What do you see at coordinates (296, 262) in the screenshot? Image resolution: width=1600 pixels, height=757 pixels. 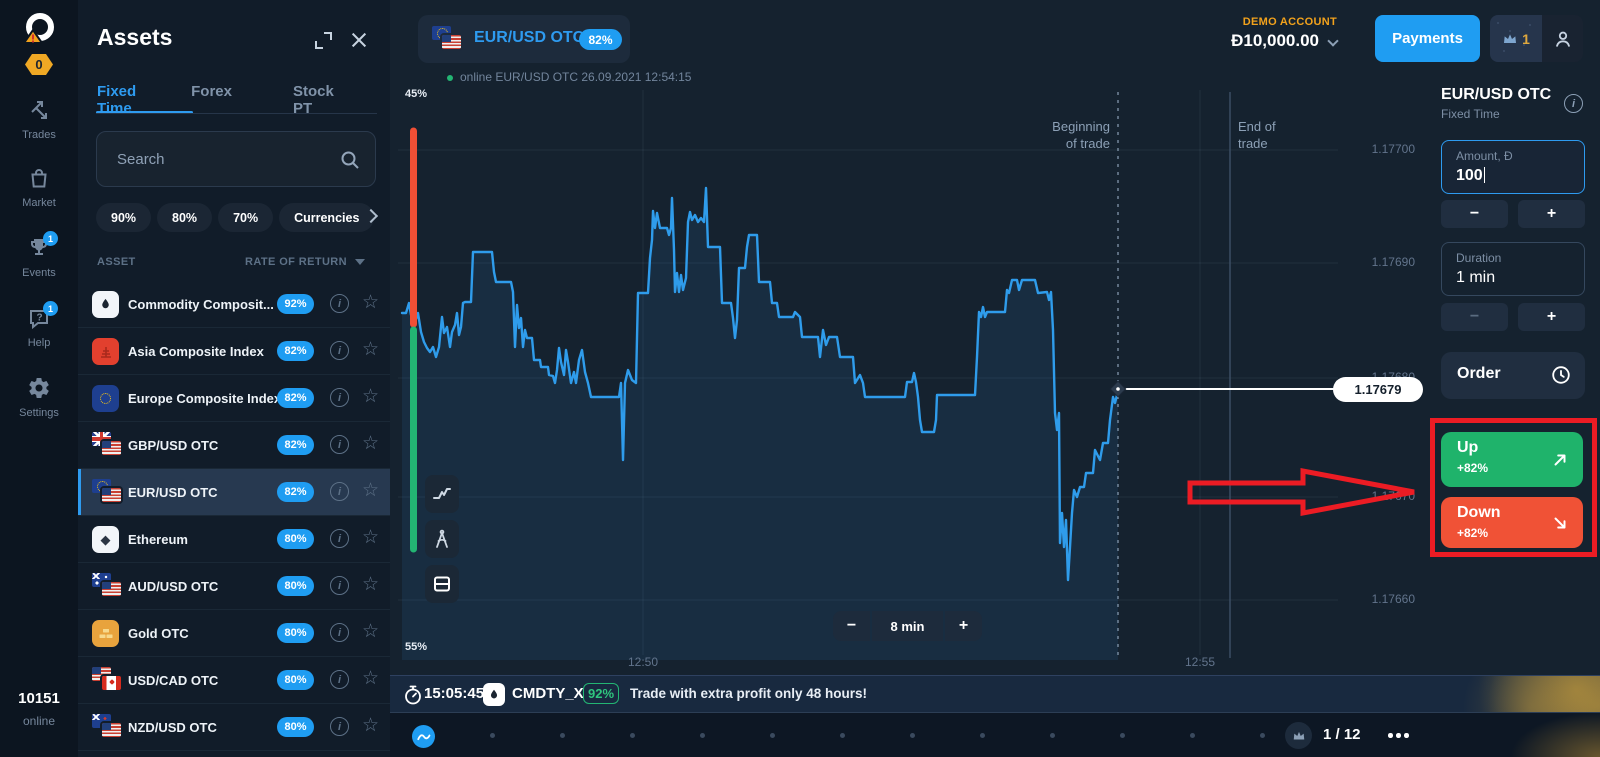 I see `column-rate-of-return: RATE OF RETURN` at bounding box center [296, 262].